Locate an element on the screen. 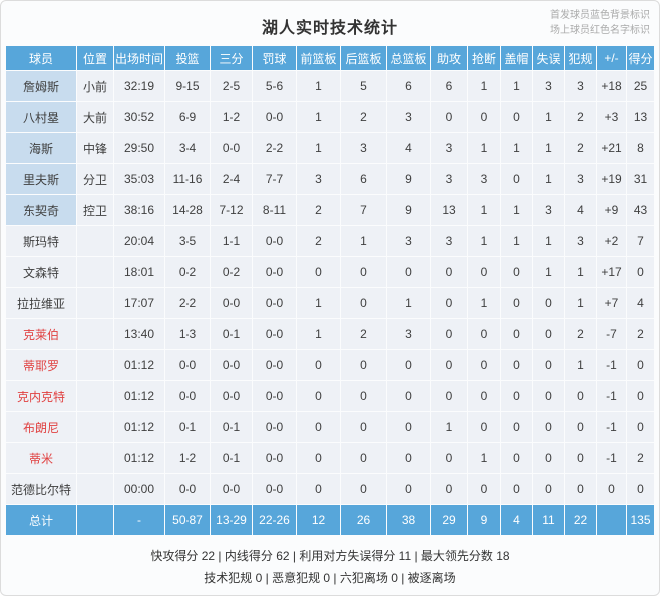 The width and height of the screenshot is (660, 596). table-row: 里夫斯 分卫 35:03 11-16 2-4 7-7 3 6 9 3 3 0 1 3 +19 31 is located at coordinates (330, 179).